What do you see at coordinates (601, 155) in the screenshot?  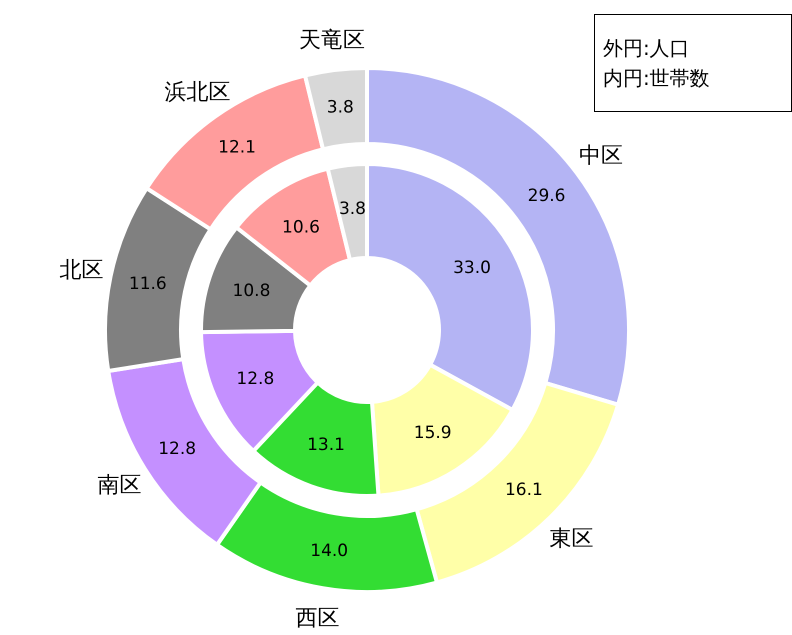 I see `slice-label: 中区` at bounding box center [601, 155].